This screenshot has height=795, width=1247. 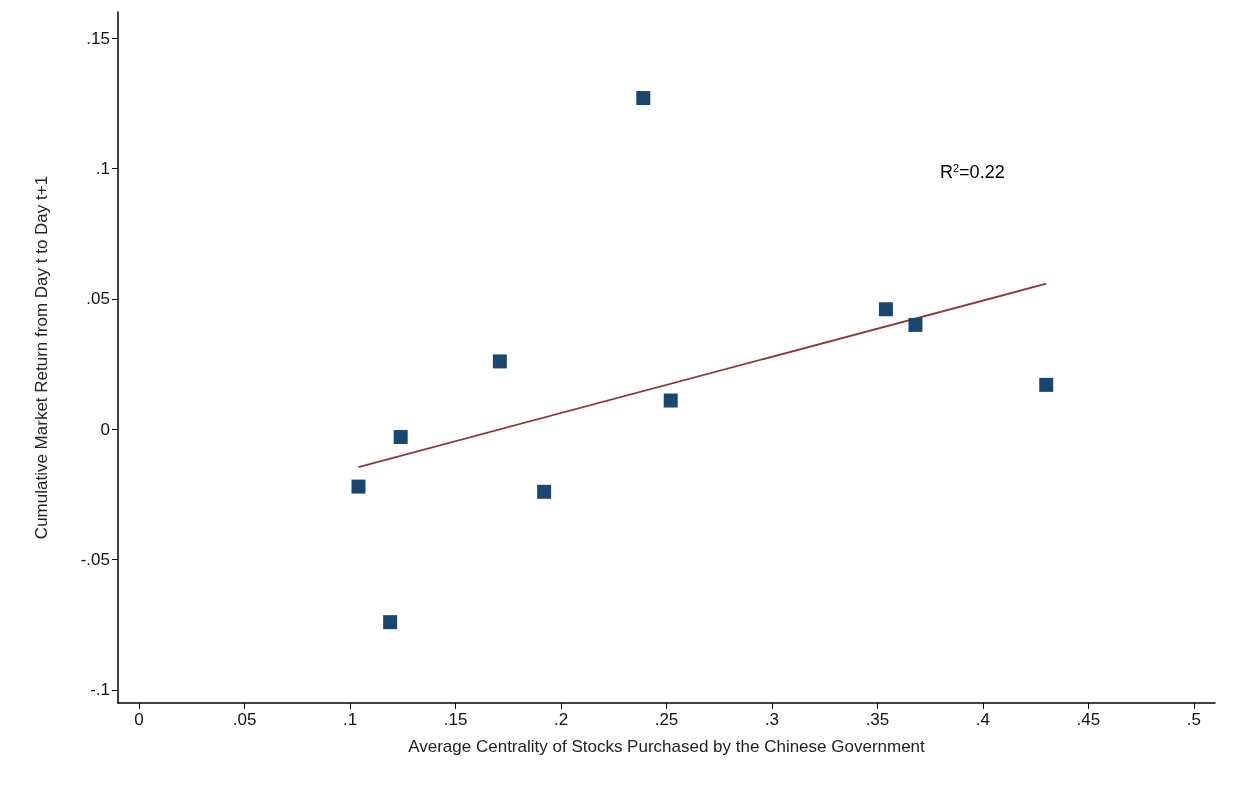 I want to click on x-axis-title: Average Centrality of Stocks Purchased by the Chinese Government, so click(x=667, y=746).